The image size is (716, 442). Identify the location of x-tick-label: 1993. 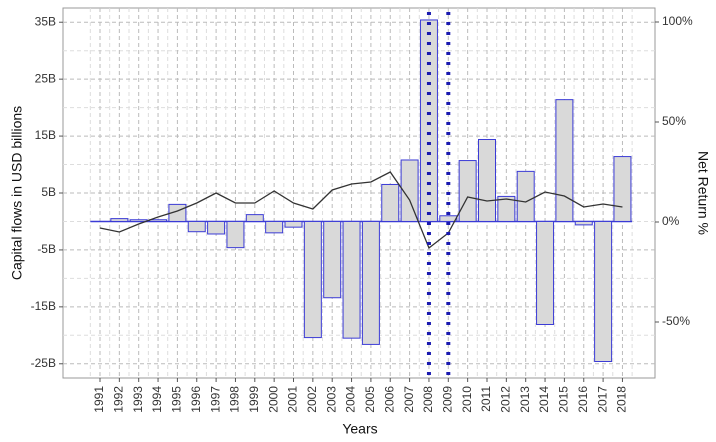
(138, 399).